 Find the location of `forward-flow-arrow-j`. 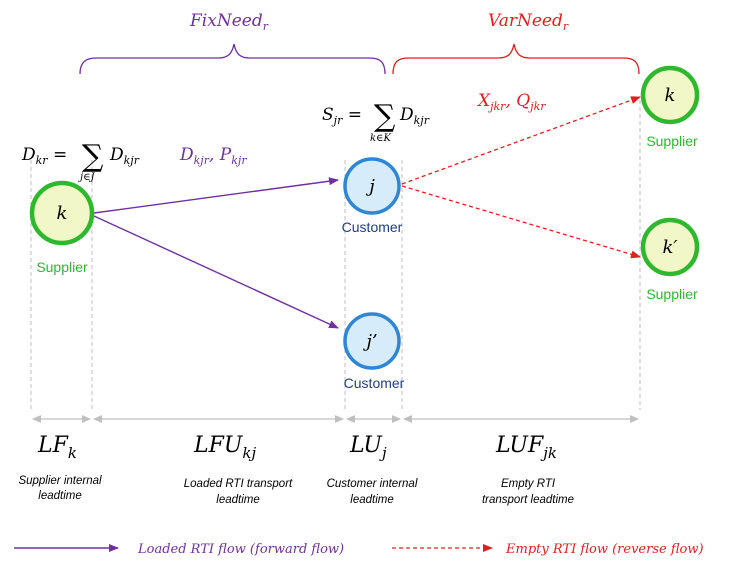

forward-flow-arrow-j is located at coordinates (216, 195).